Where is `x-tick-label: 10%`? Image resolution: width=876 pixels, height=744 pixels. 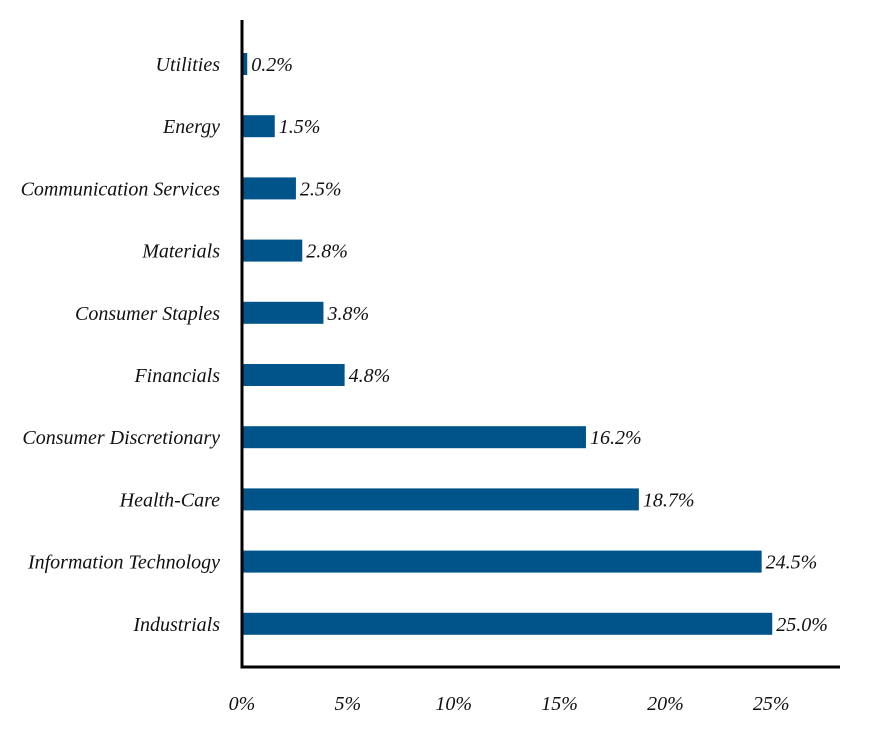
x-tick-label: 10% is located at coordinates (453, 704).